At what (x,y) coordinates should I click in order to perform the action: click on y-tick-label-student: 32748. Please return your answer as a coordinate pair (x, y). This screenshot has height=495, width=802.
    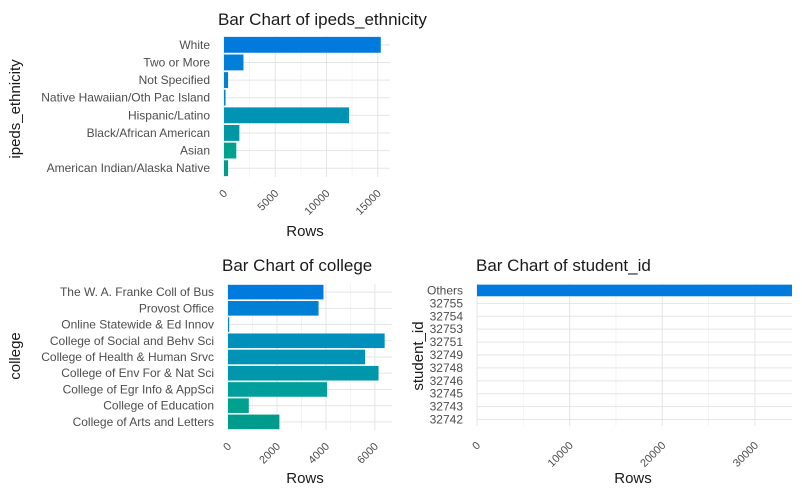
    Looking at the image, I should click on (447, 368).